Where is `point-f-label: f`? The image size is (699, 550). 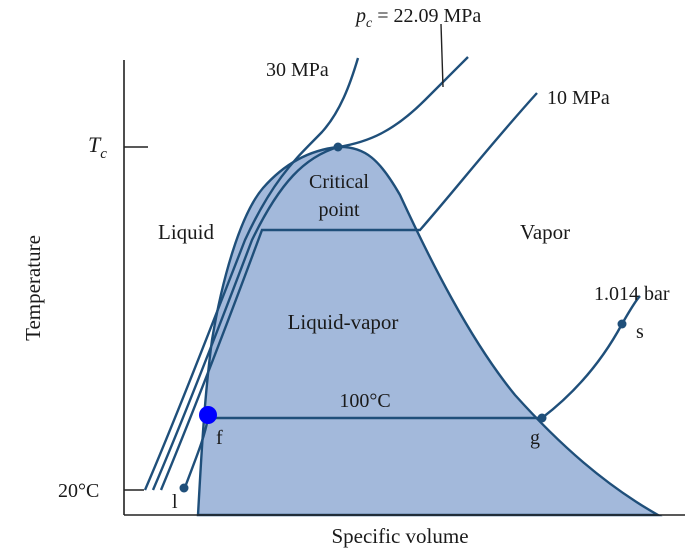 point-f-label: f is located at coordinates (219, 438).